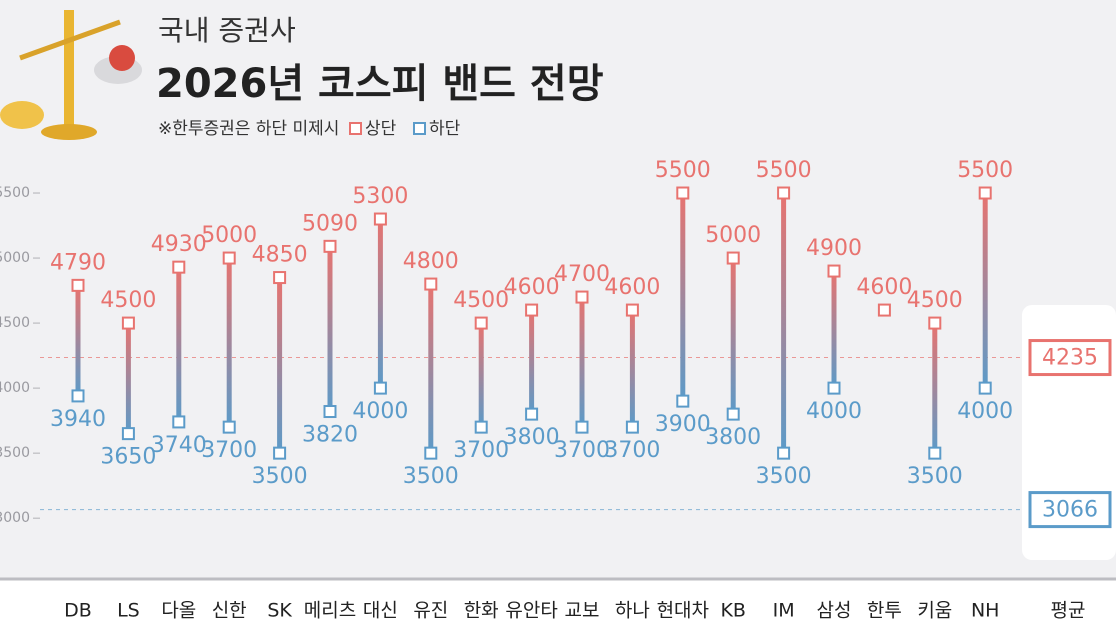 This screenshot has height=640, width=1116. I want to click on lower-value-label: 3740, so click(179, 445).